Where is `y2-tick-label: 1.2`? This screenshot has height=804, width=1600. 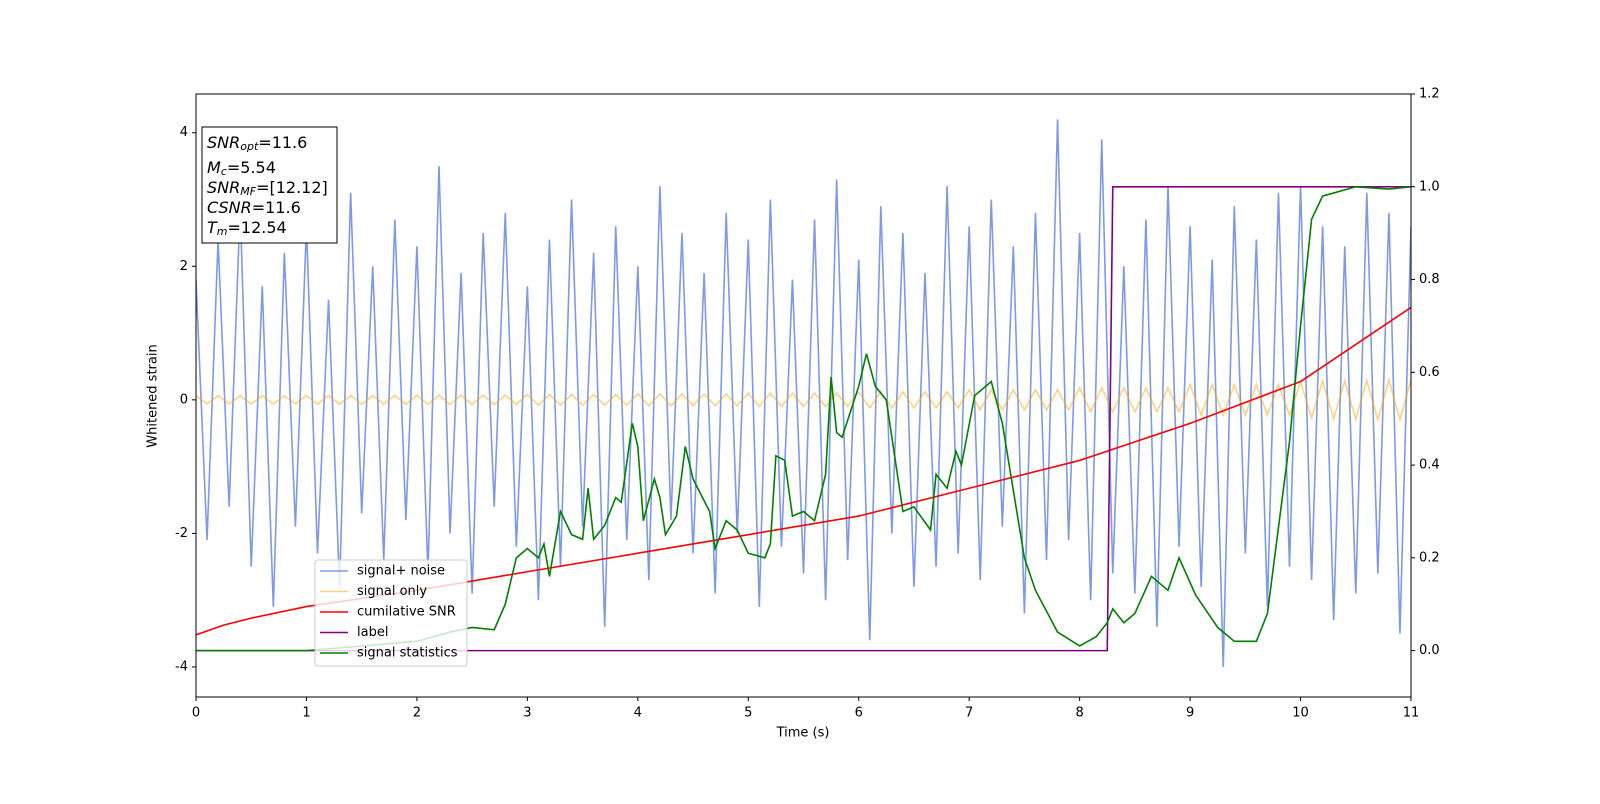
y2-tick-label: 1.2 is located at coordinates (1429, 94).